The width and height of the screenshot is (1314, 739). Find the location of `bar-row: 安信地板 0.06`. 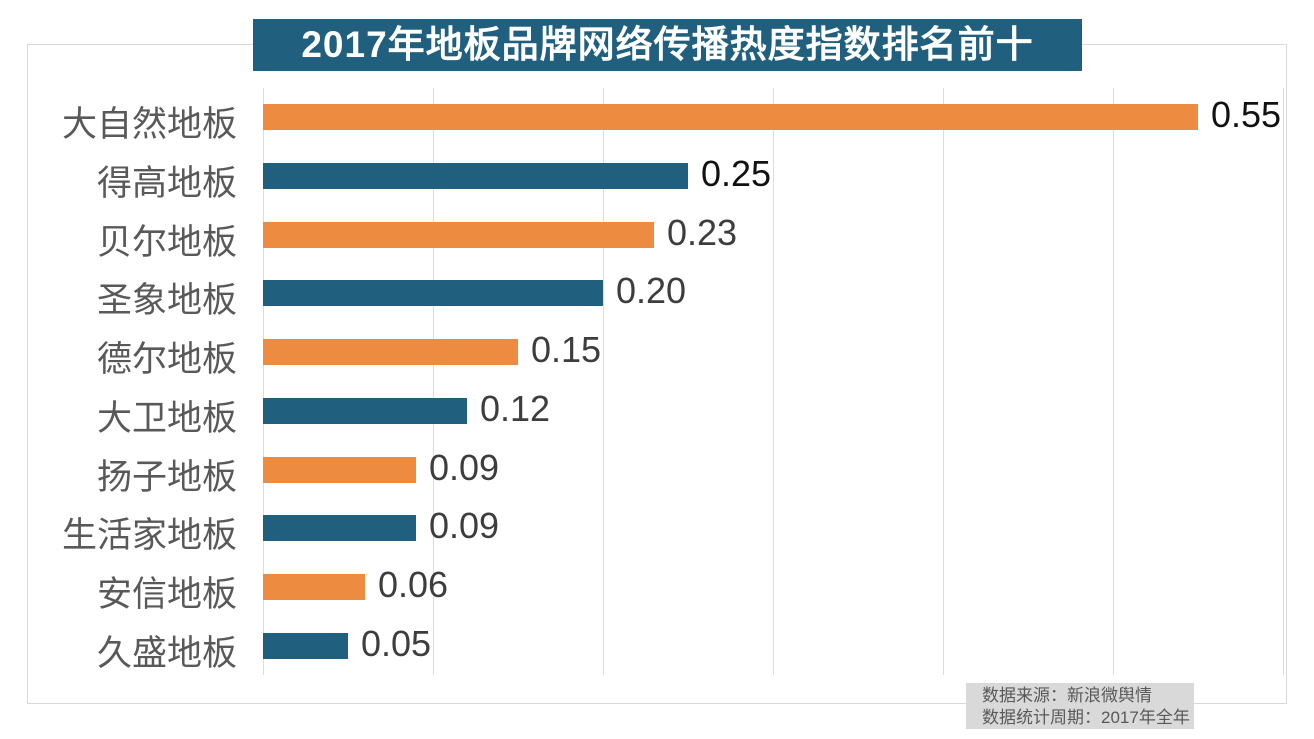

bar-row: 安信地板 0.06 is located at coordinates (657, 587).